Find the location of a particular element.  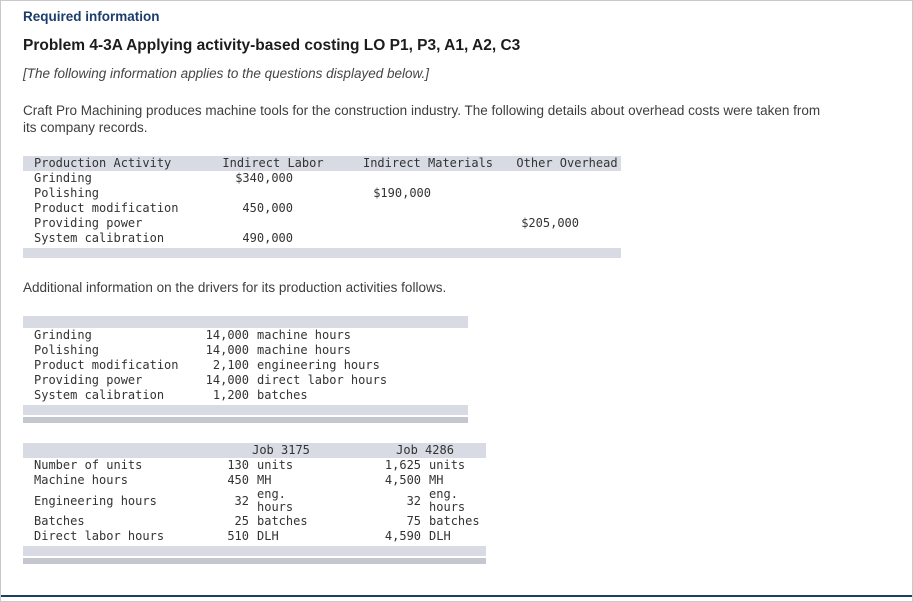

job1-qty-cell: 510 is located at coordinates (238, 536).